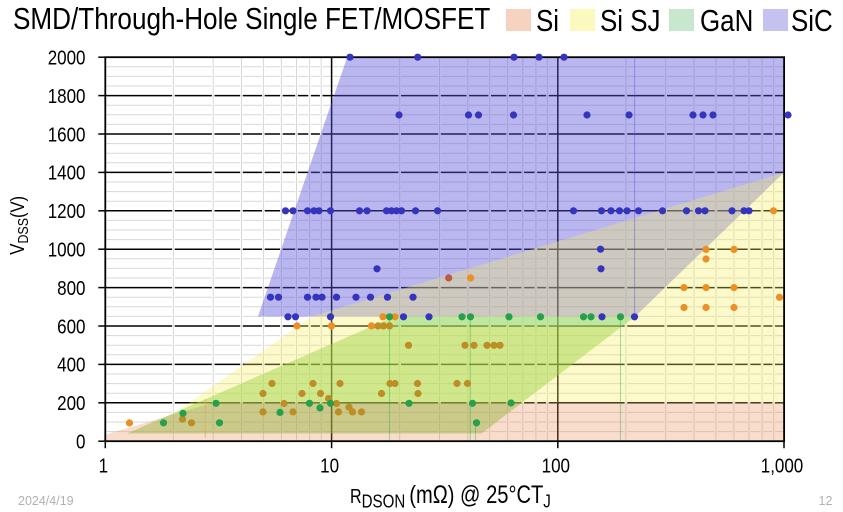  I want to click on svg-text: 1, so click(103, 465).